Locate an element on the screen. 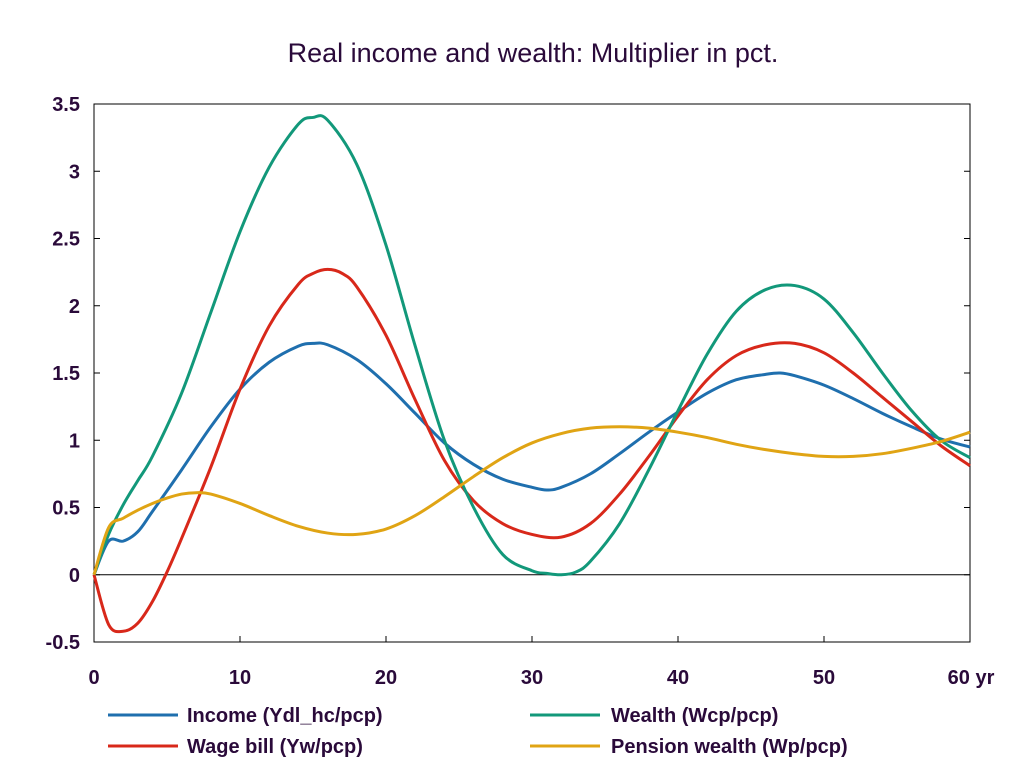 The image size is (1024, 778). y-tick-label: 1 is located at coordinates (74, 441).